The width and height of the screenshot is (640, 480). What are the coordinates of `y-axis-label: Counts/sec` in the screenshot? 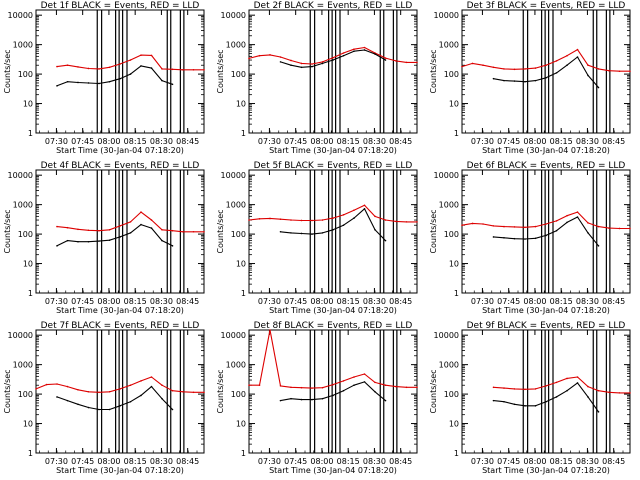 It's located at (7, 231).